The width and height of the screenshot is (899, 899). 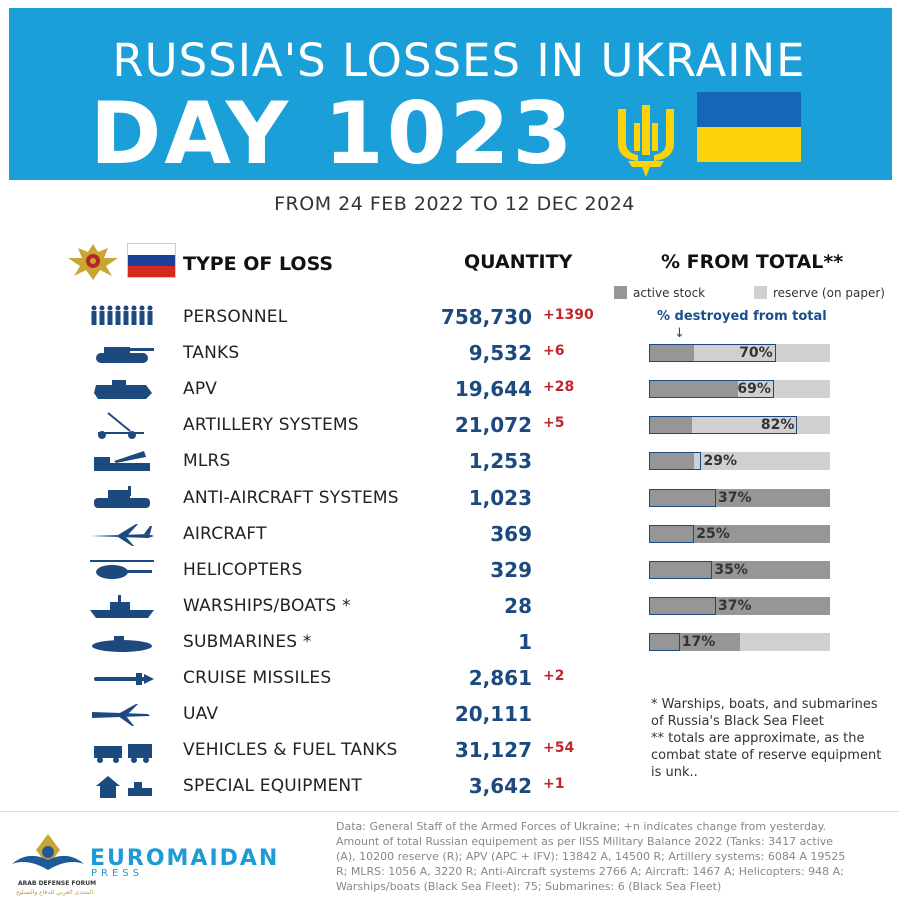 I want to click on table-row: CRUISE MISSILES 2,861 +2, so click(x=449, y=678).